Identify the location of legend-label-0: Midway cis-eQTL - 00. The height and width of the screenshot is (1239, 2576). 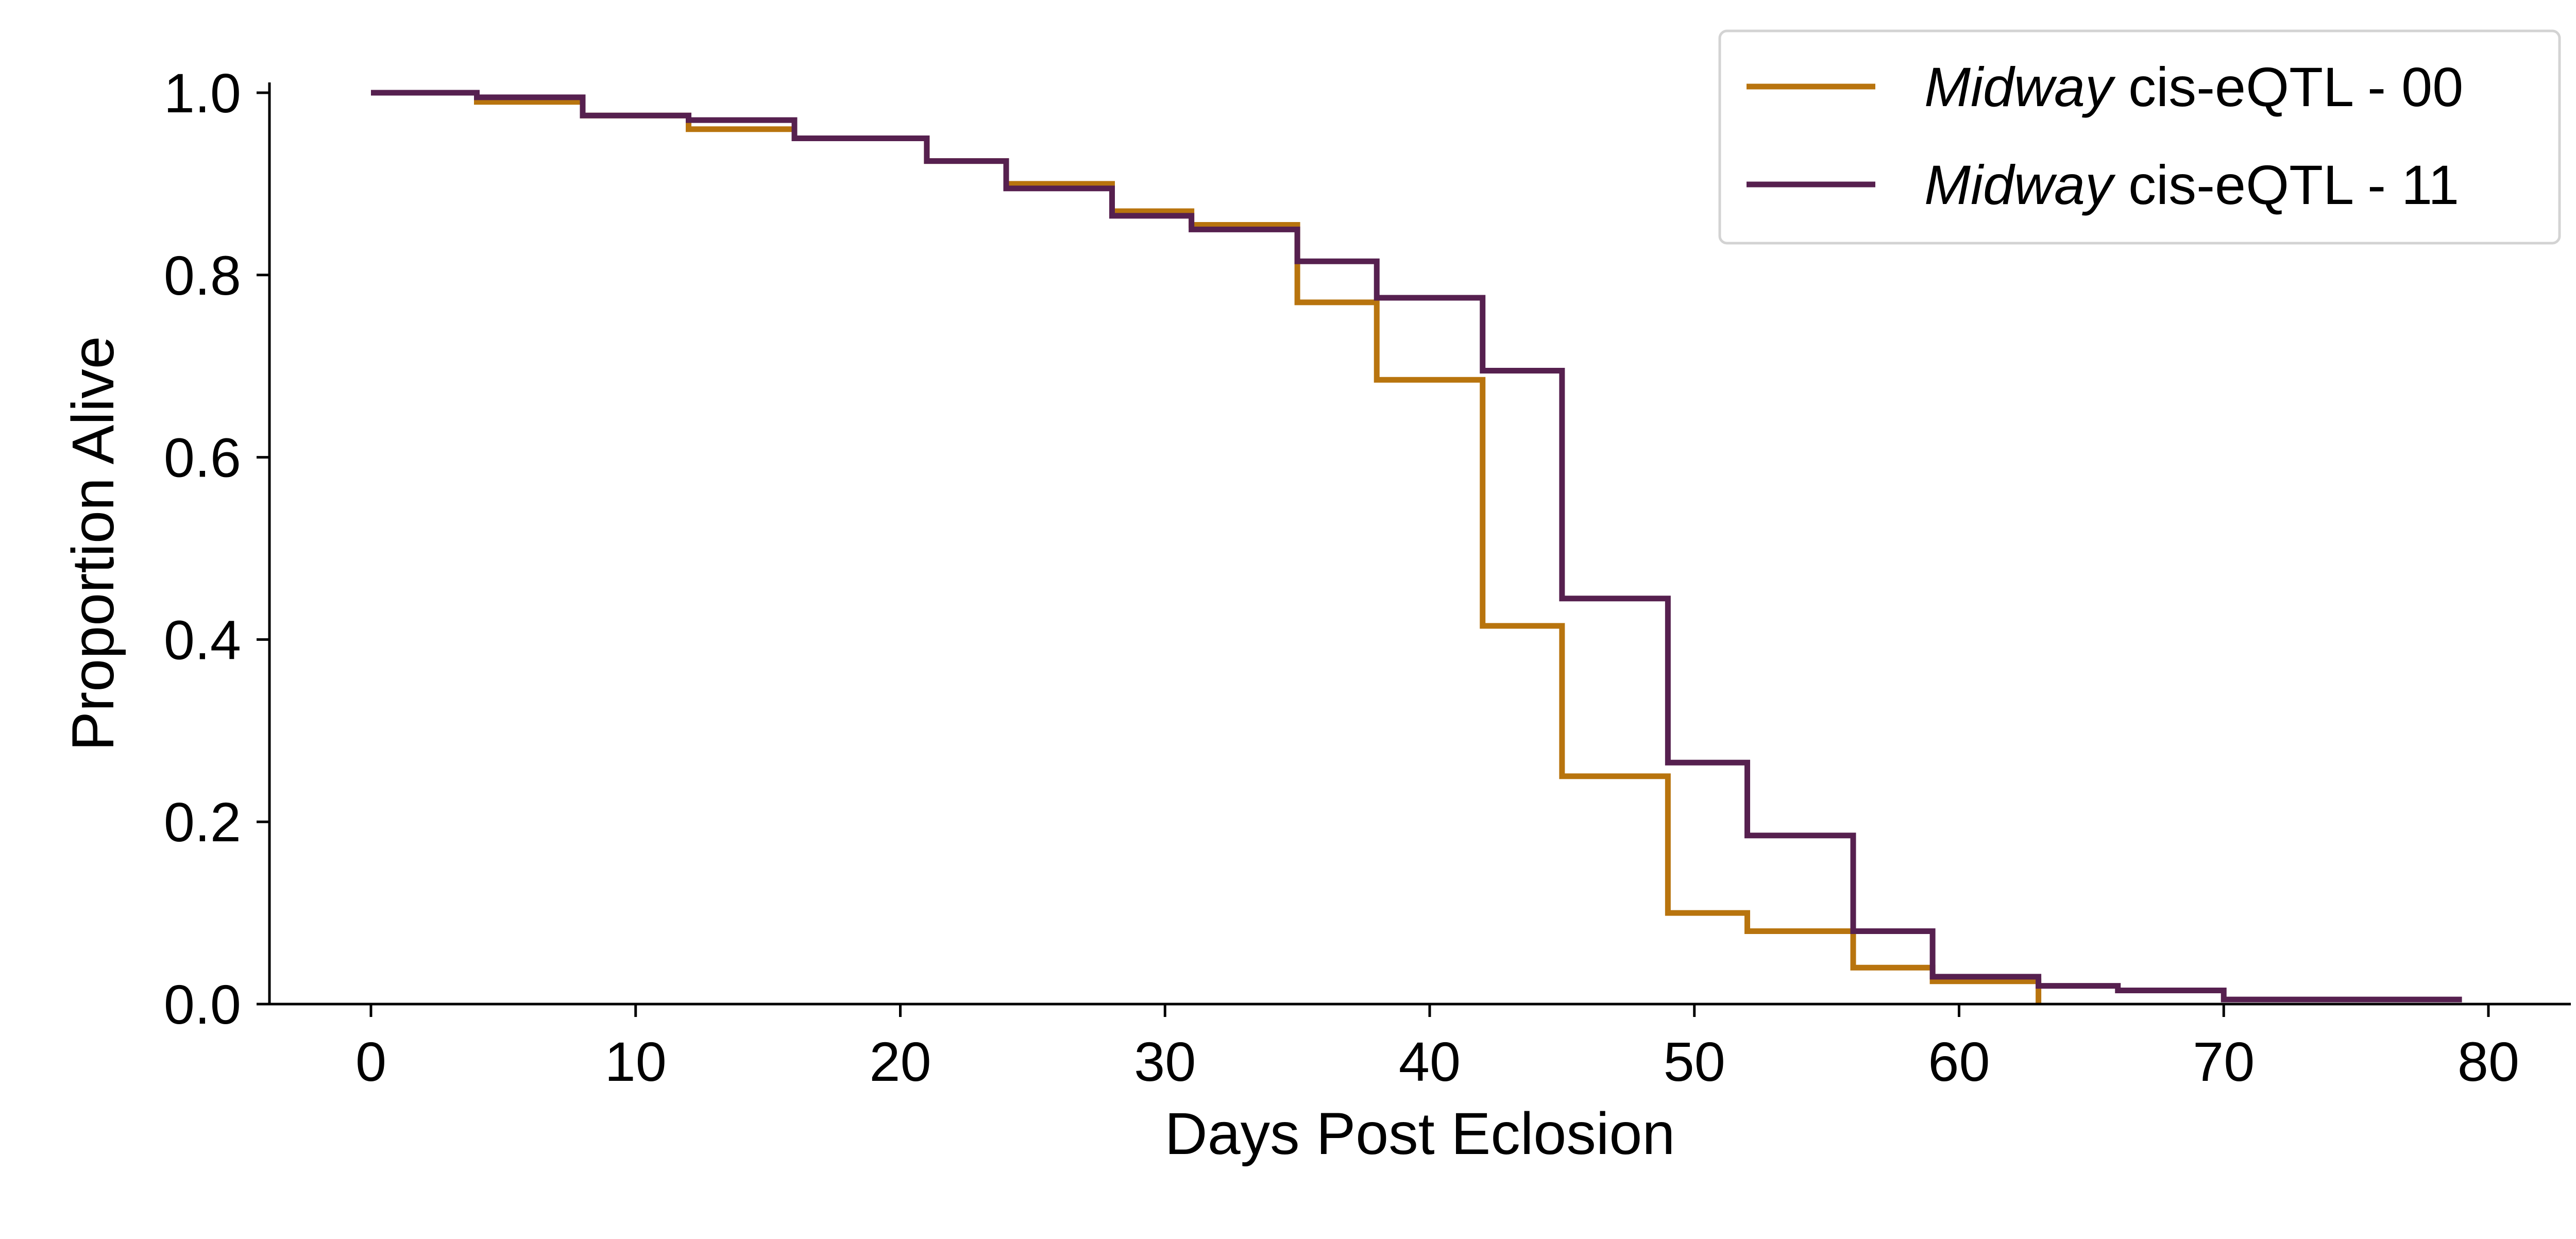
(2193, 87).